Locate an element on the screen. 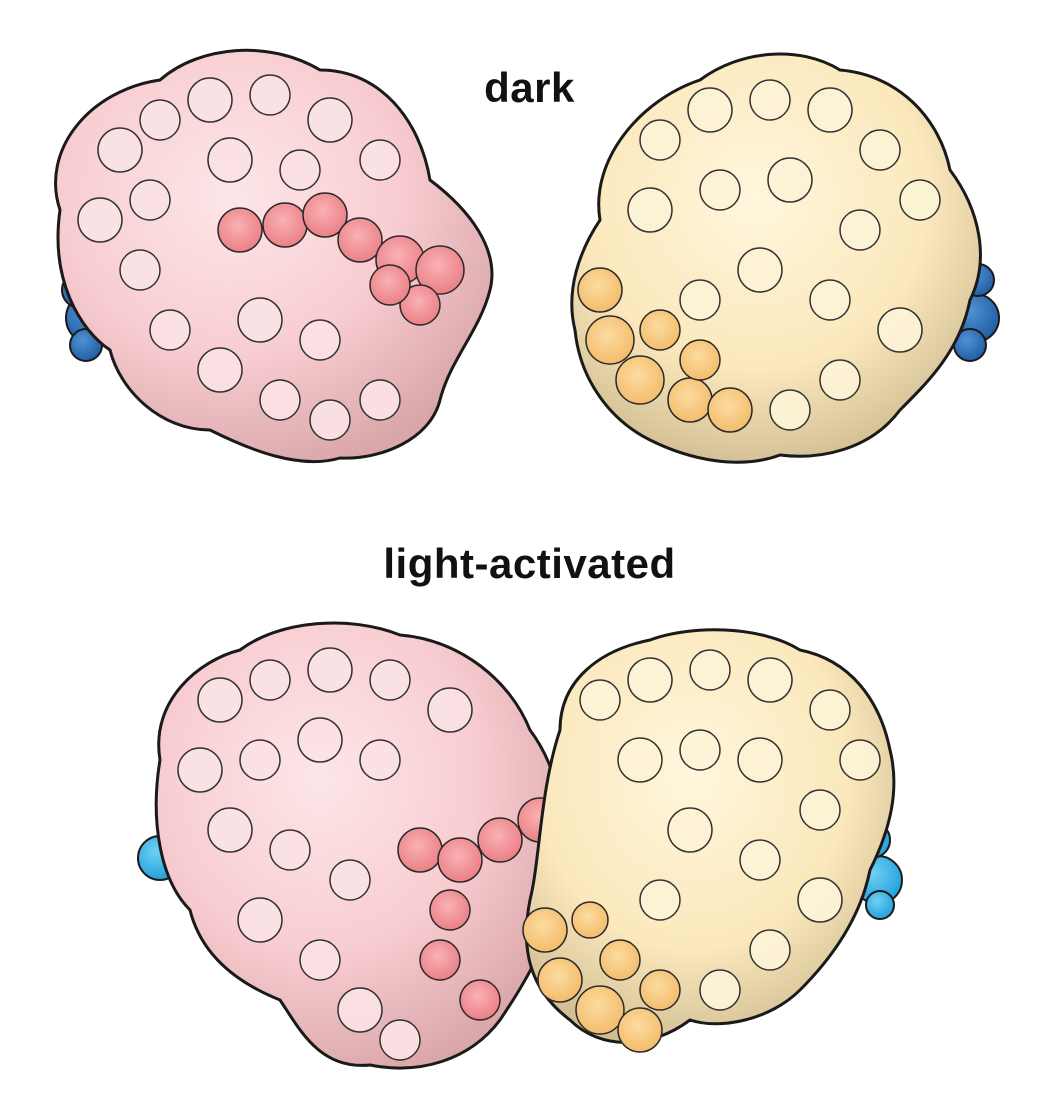 The image size is (1059, 1110). dark-state-label: dark is located at coordinates (529, 87).